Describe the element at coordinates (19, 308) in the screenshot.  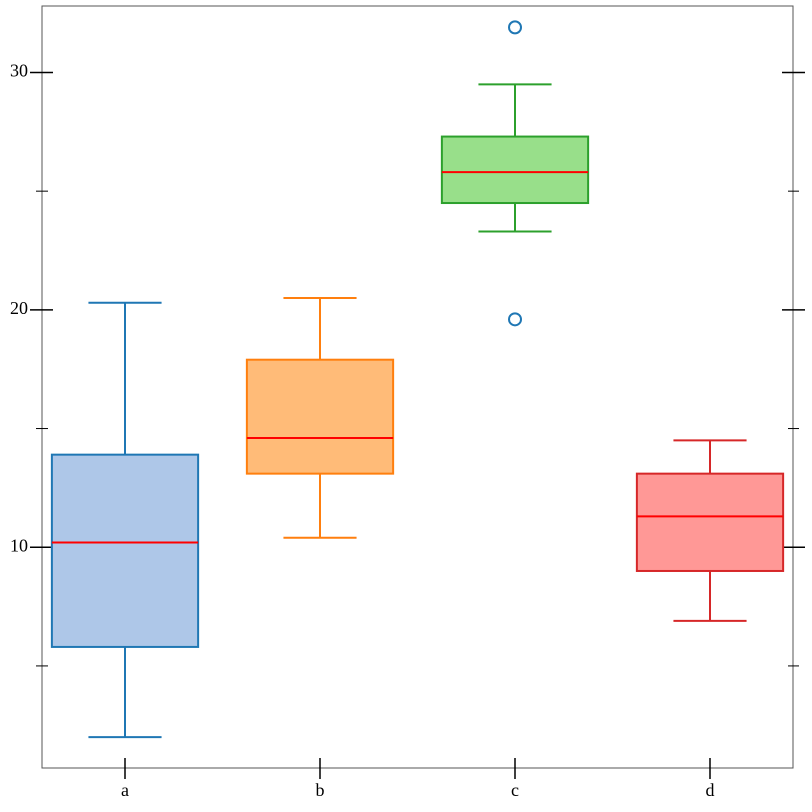
I see `y-tick-label: 20` at that location.